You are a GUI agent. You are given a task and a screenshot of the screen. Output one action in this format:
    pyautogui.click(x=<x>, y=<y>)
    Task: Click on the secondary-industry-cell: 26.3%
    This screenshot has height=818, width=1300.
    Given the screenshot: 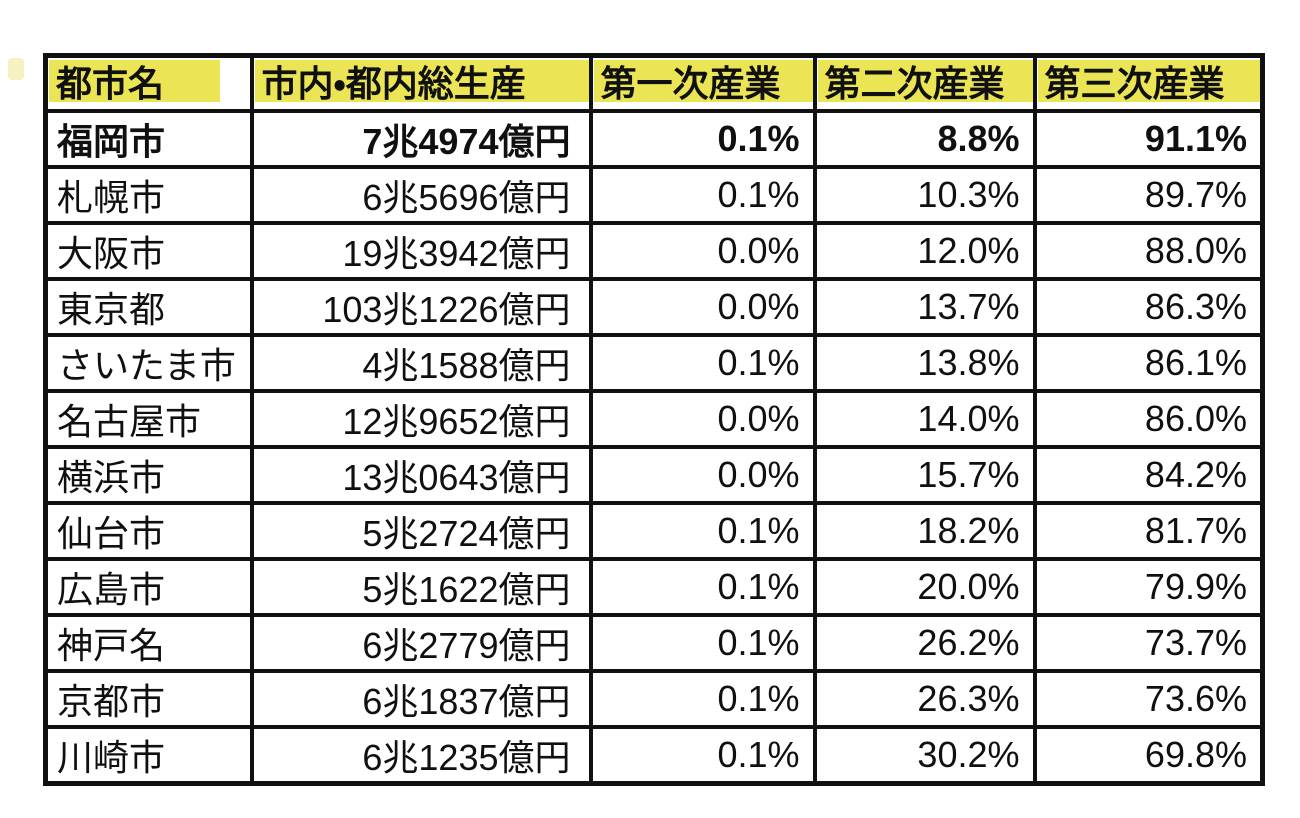 What is the action you would take?
    pyautogui.click(x=924, y=699)
    